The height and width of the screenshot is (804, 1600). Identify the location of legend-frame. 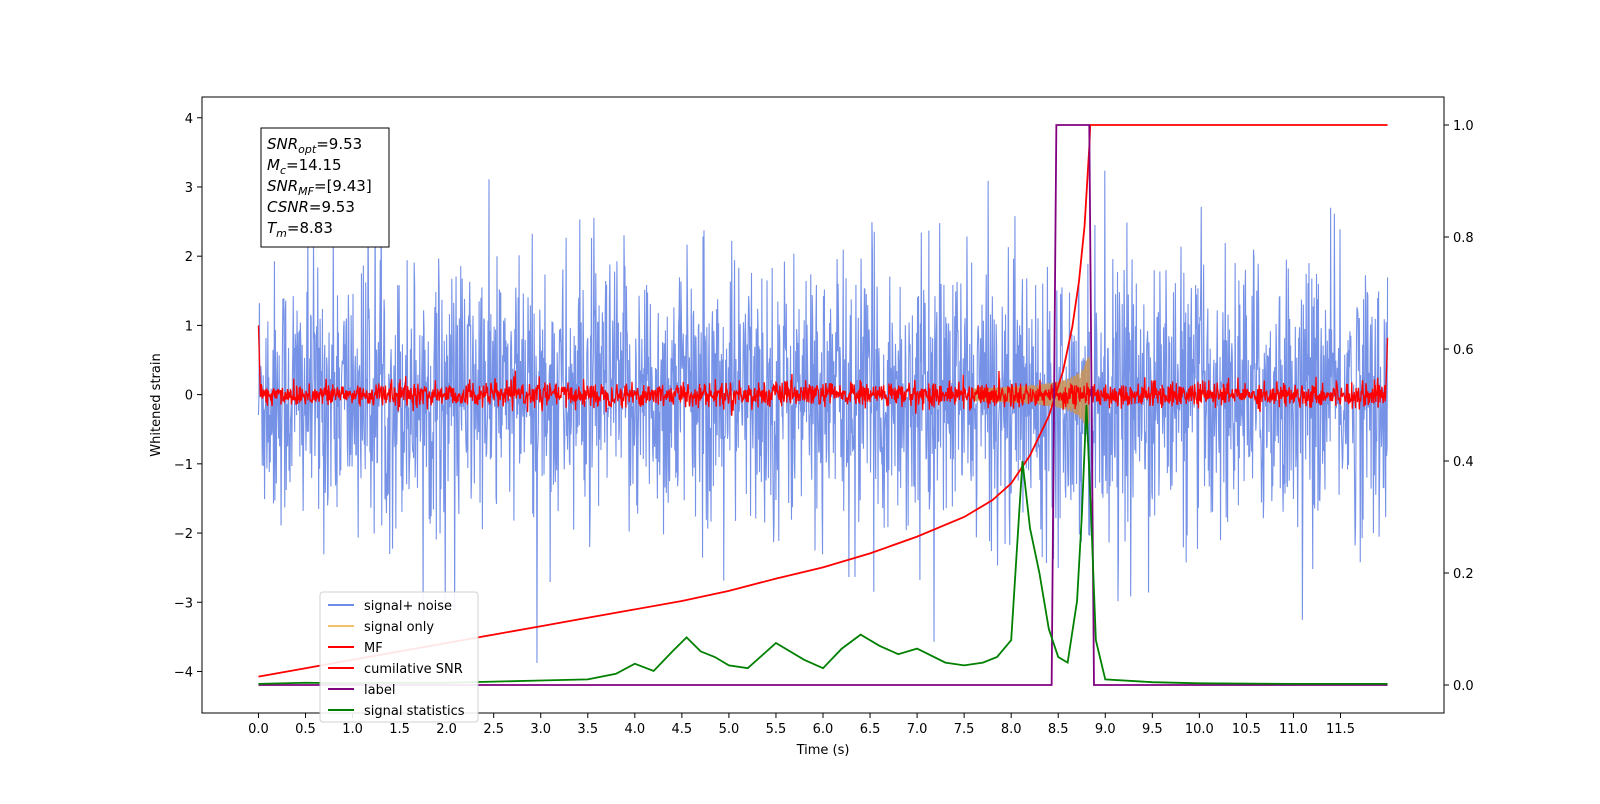
(399, 657).